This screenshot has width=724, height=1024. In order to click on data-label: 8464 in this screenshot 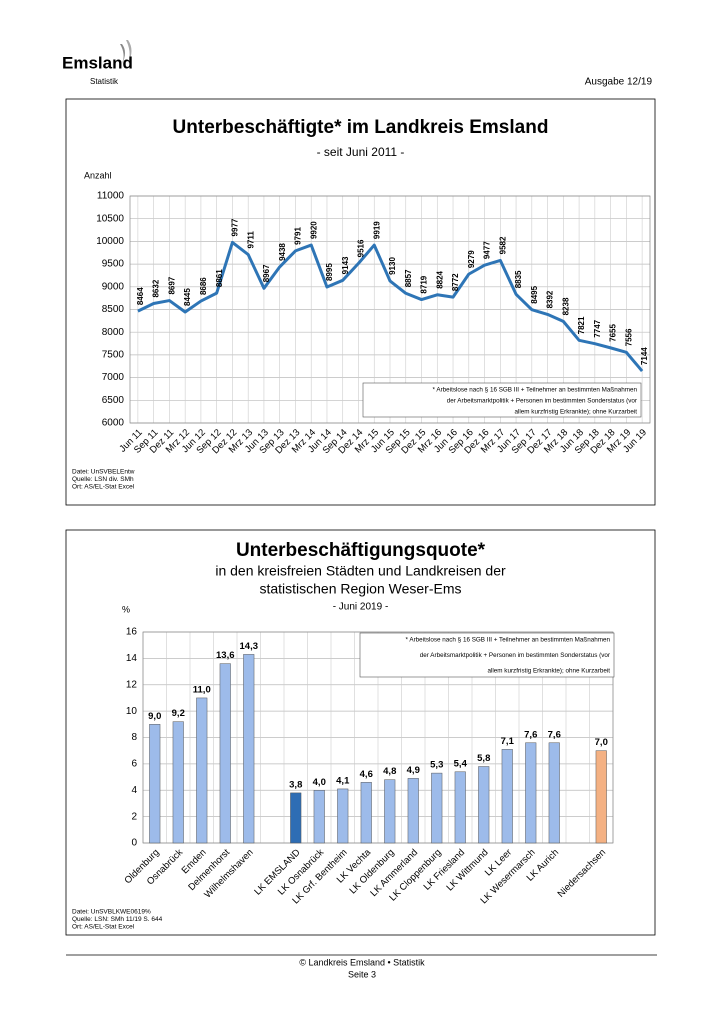, I will do `click(140, 296)`.